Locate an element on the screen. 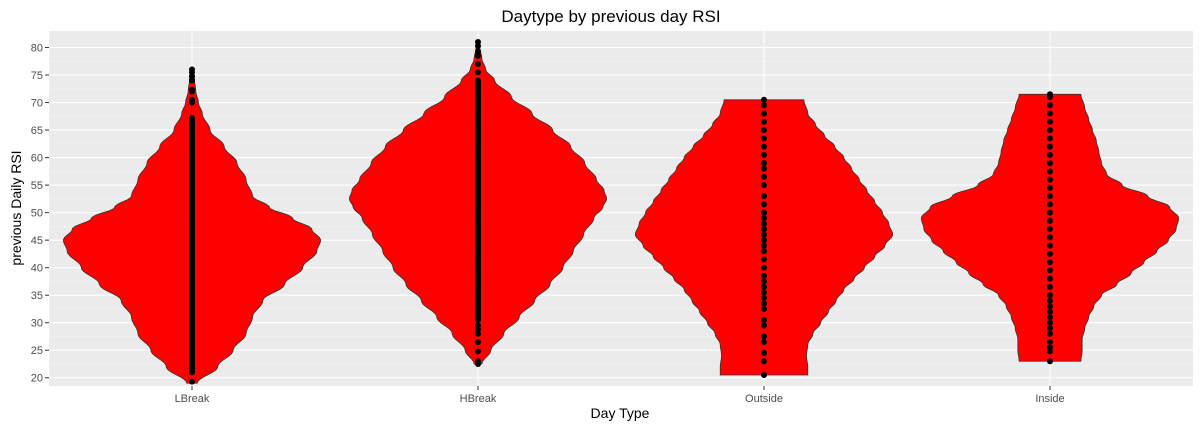 The image size is (1200, 430). y-tick-label: 30 is located at coordinates (37, 324).